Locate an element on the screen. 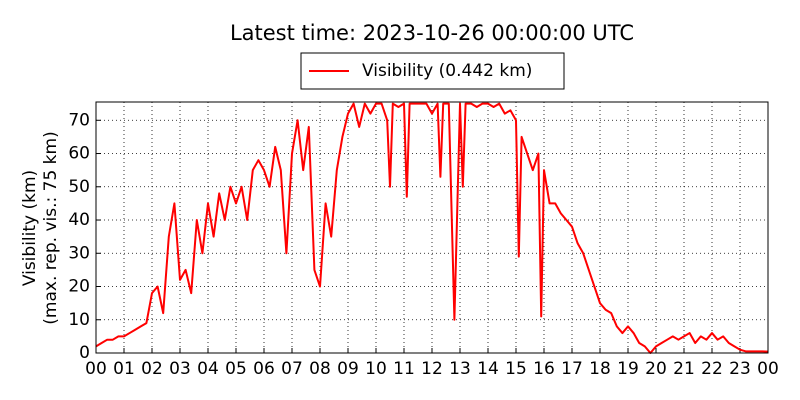  x-tick-label: 14 is located at coordinates (488, 369).